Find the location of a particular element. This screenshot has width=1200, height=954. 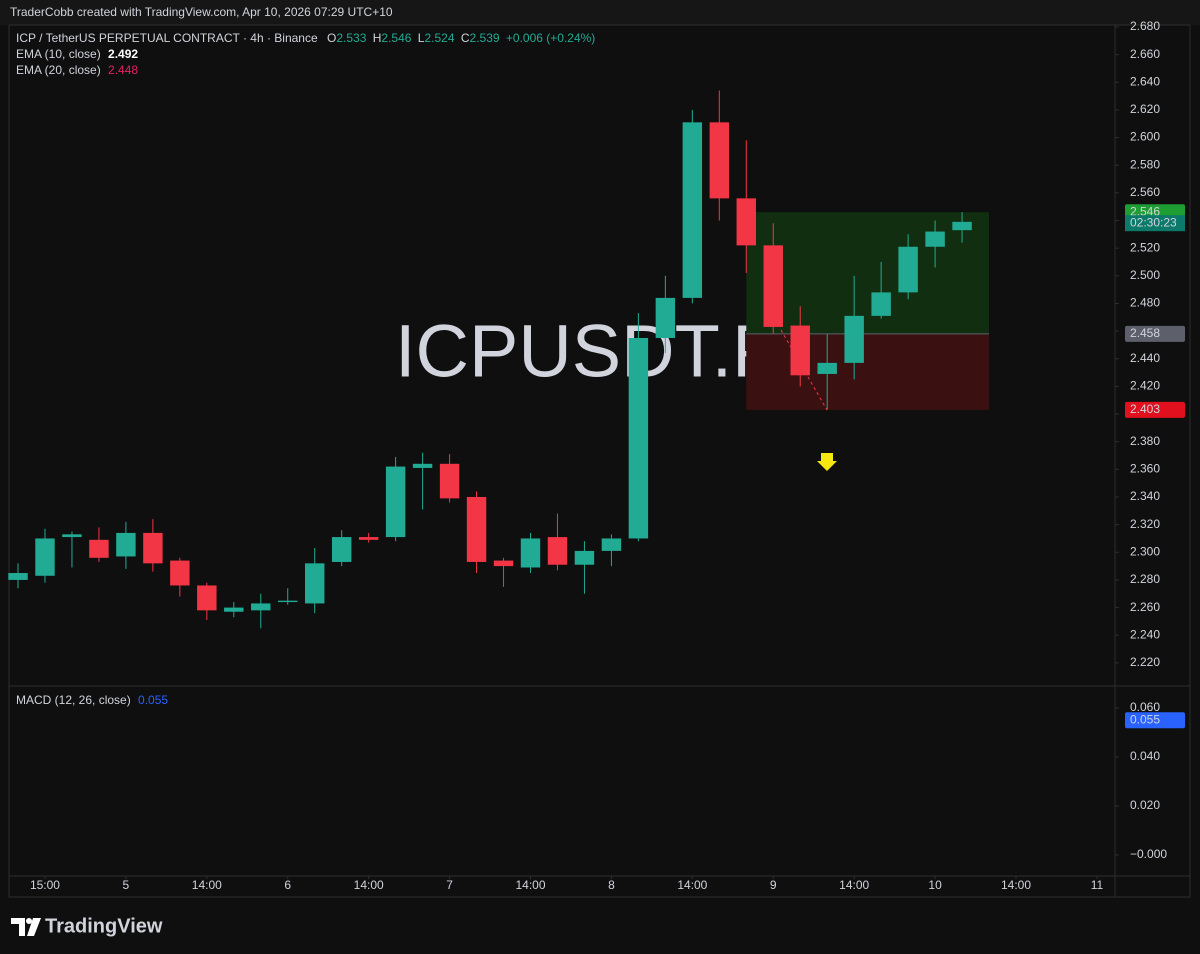

legend-name: MACD (12, 26, close) is located at coordinates (73, 700).